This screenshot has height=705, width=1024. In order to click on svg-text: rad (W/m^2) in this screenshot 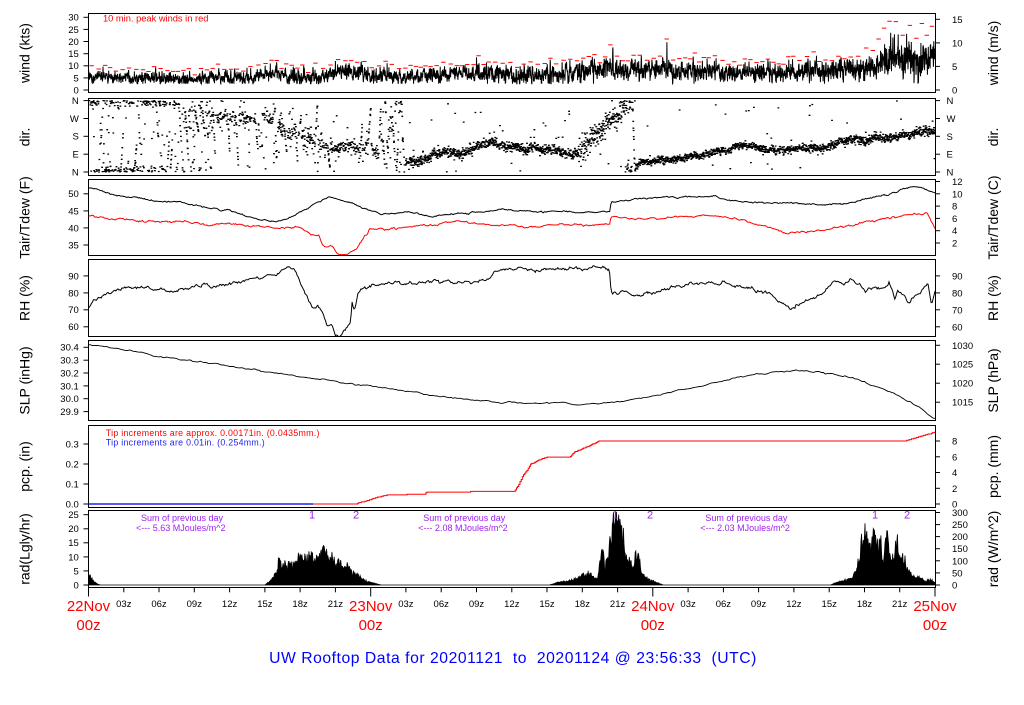, I will do `click(993, 549)`.